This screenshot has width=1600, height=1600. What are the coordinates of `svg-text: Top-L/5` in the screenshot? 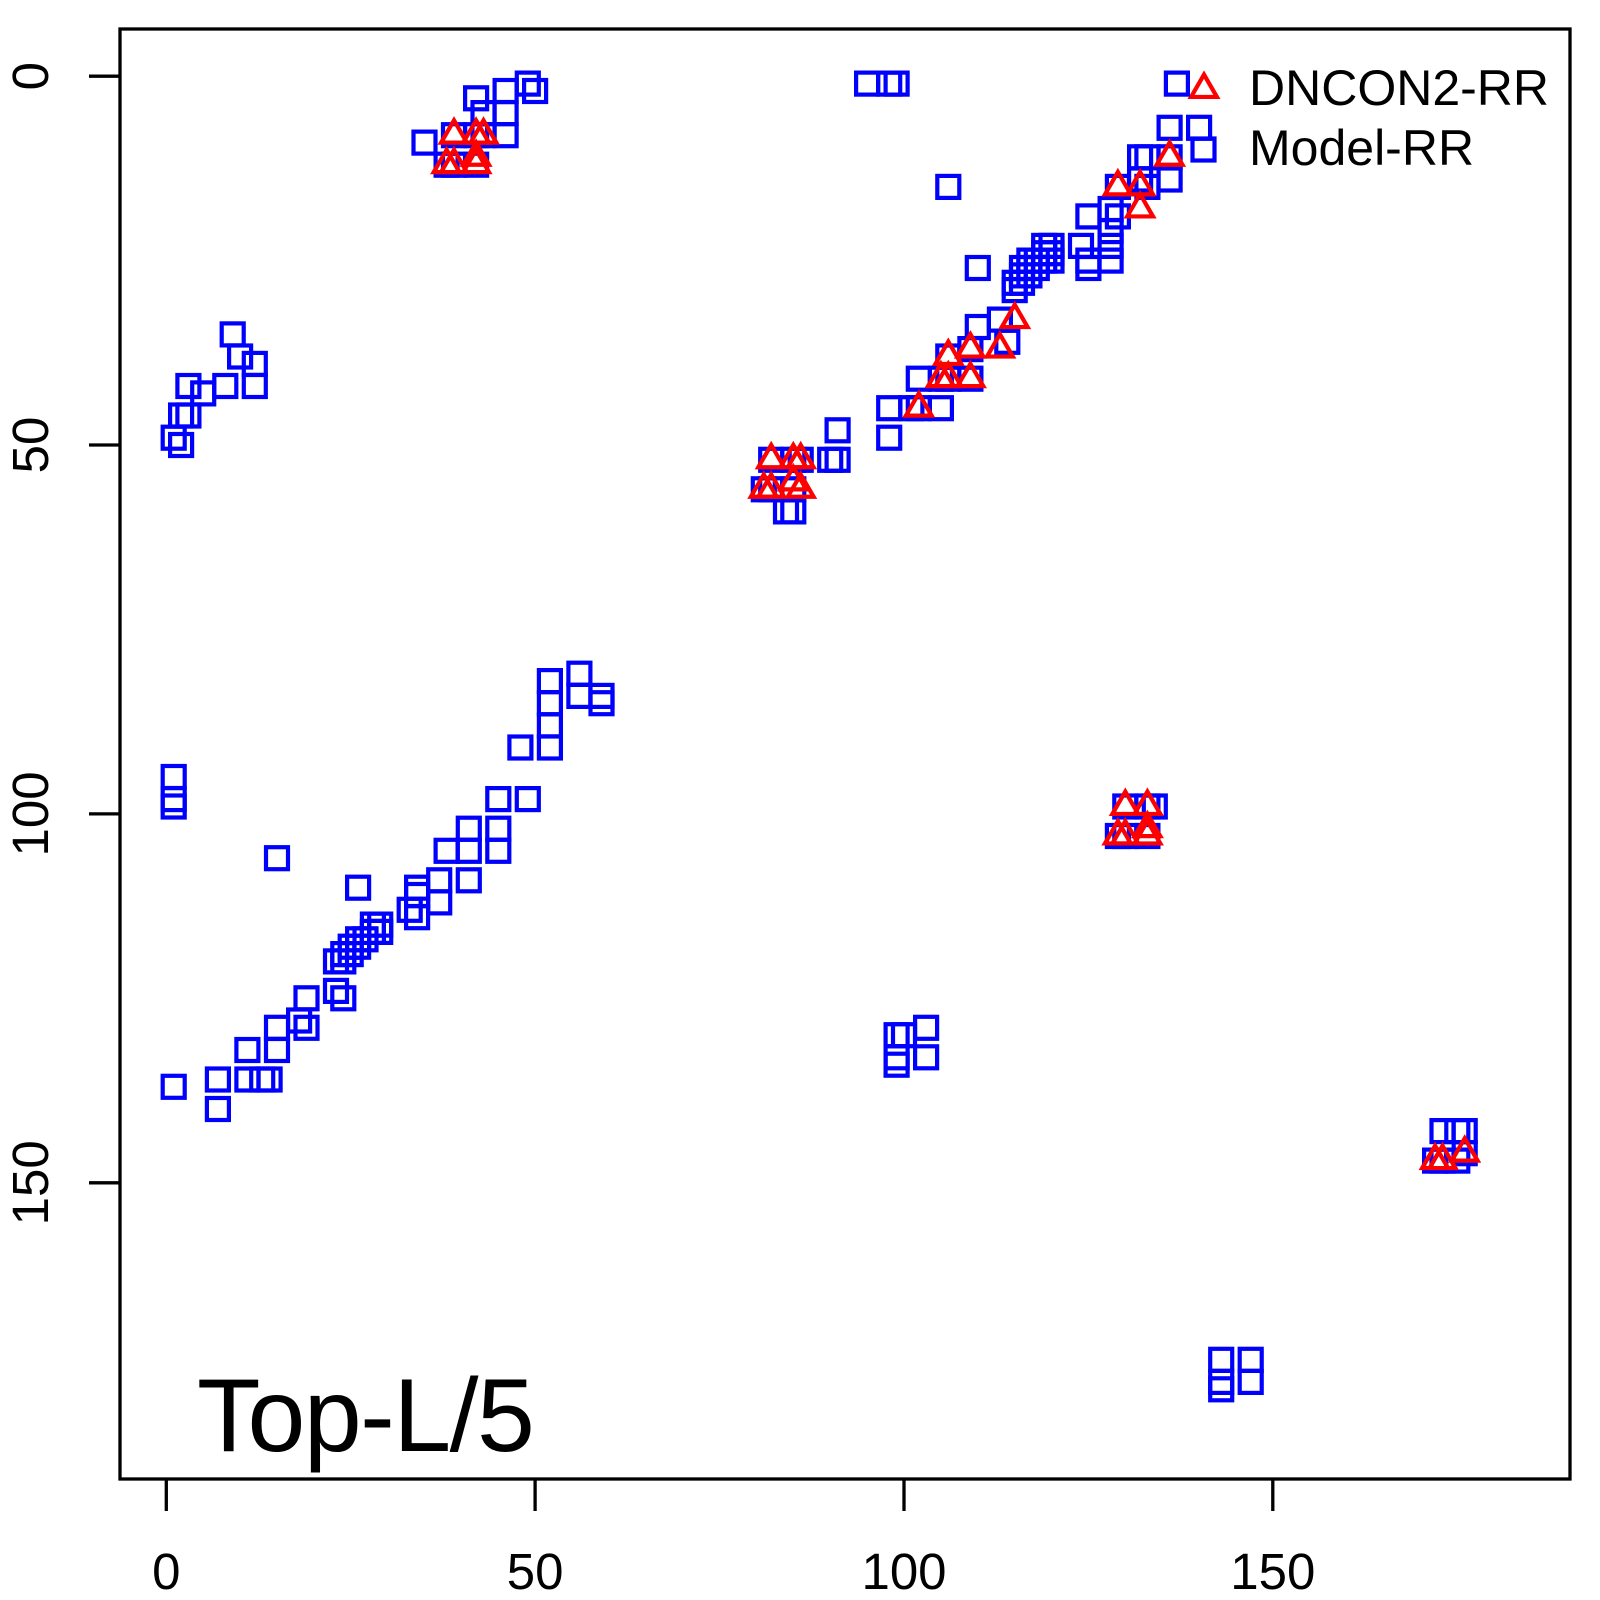 It's located at (365, 1416).